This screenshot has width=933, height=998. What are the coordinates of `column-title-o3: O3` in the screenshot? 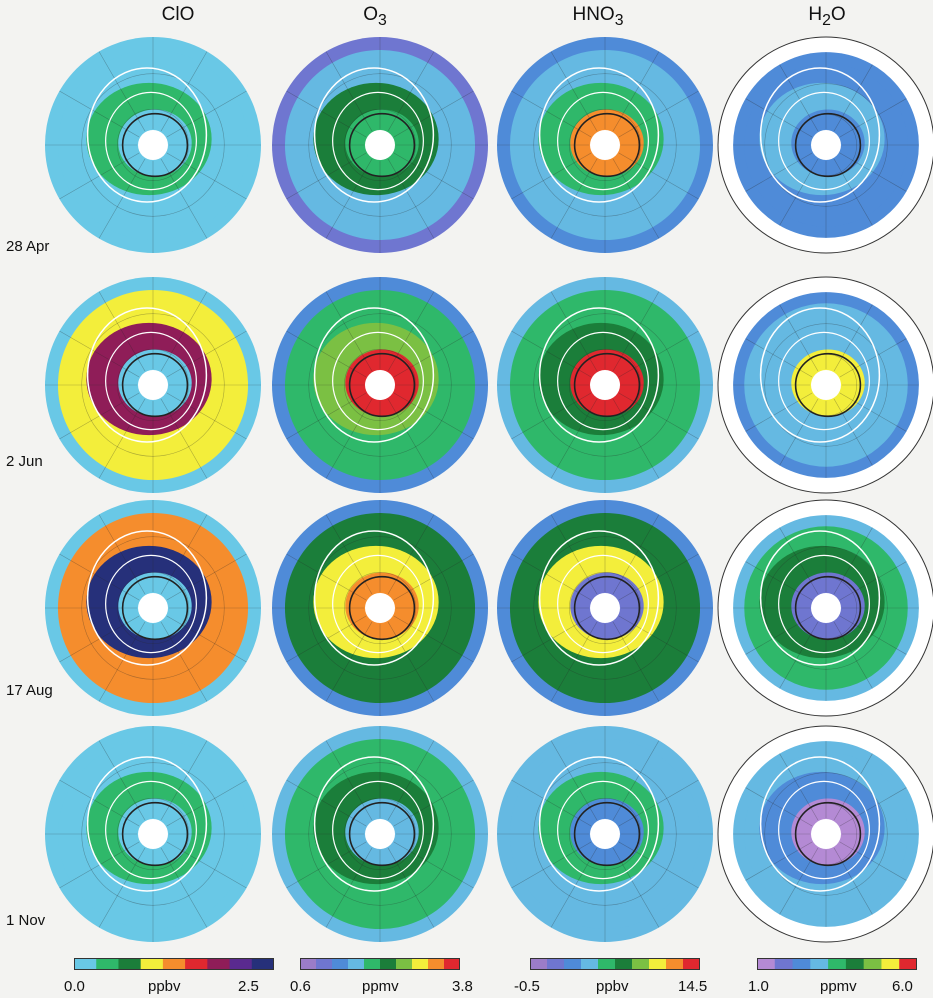 It's located at (375, 16).